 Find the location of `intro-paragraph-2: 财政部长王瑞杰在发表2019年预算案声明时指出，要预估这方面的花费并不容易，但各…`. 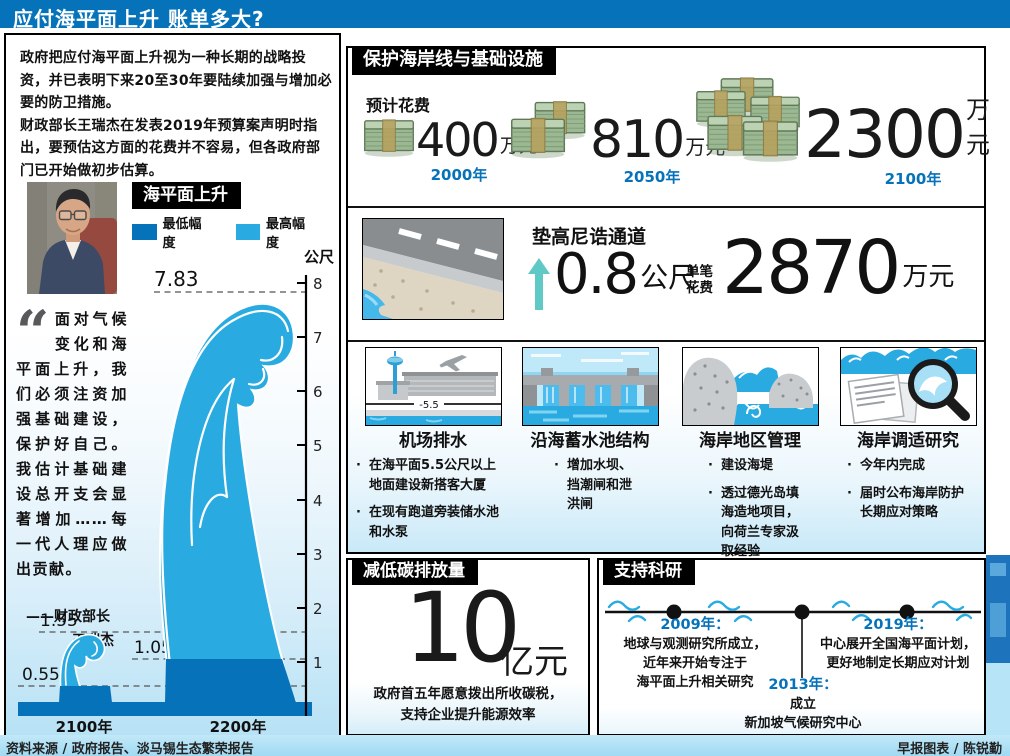

intro-paragraph-2: 财政部长王瑞杰在发表2019年预算案声明时指出，要预估这方面的花费并不容易，但各… is located at coordinates (170, 148).